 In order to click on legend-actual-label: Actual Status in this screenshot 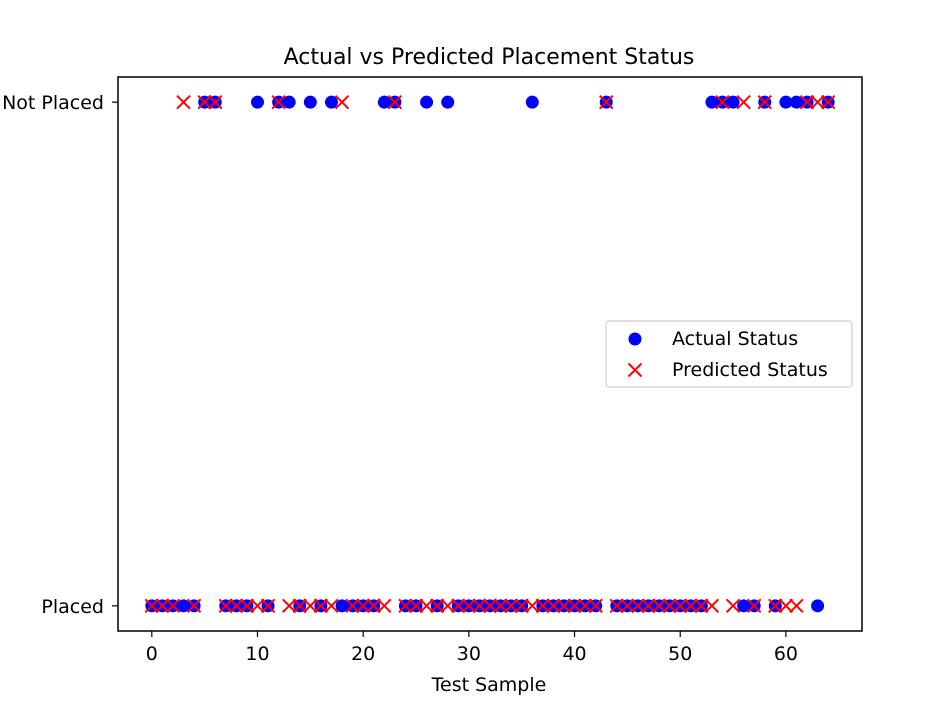, I will do `click(735, 339)`.